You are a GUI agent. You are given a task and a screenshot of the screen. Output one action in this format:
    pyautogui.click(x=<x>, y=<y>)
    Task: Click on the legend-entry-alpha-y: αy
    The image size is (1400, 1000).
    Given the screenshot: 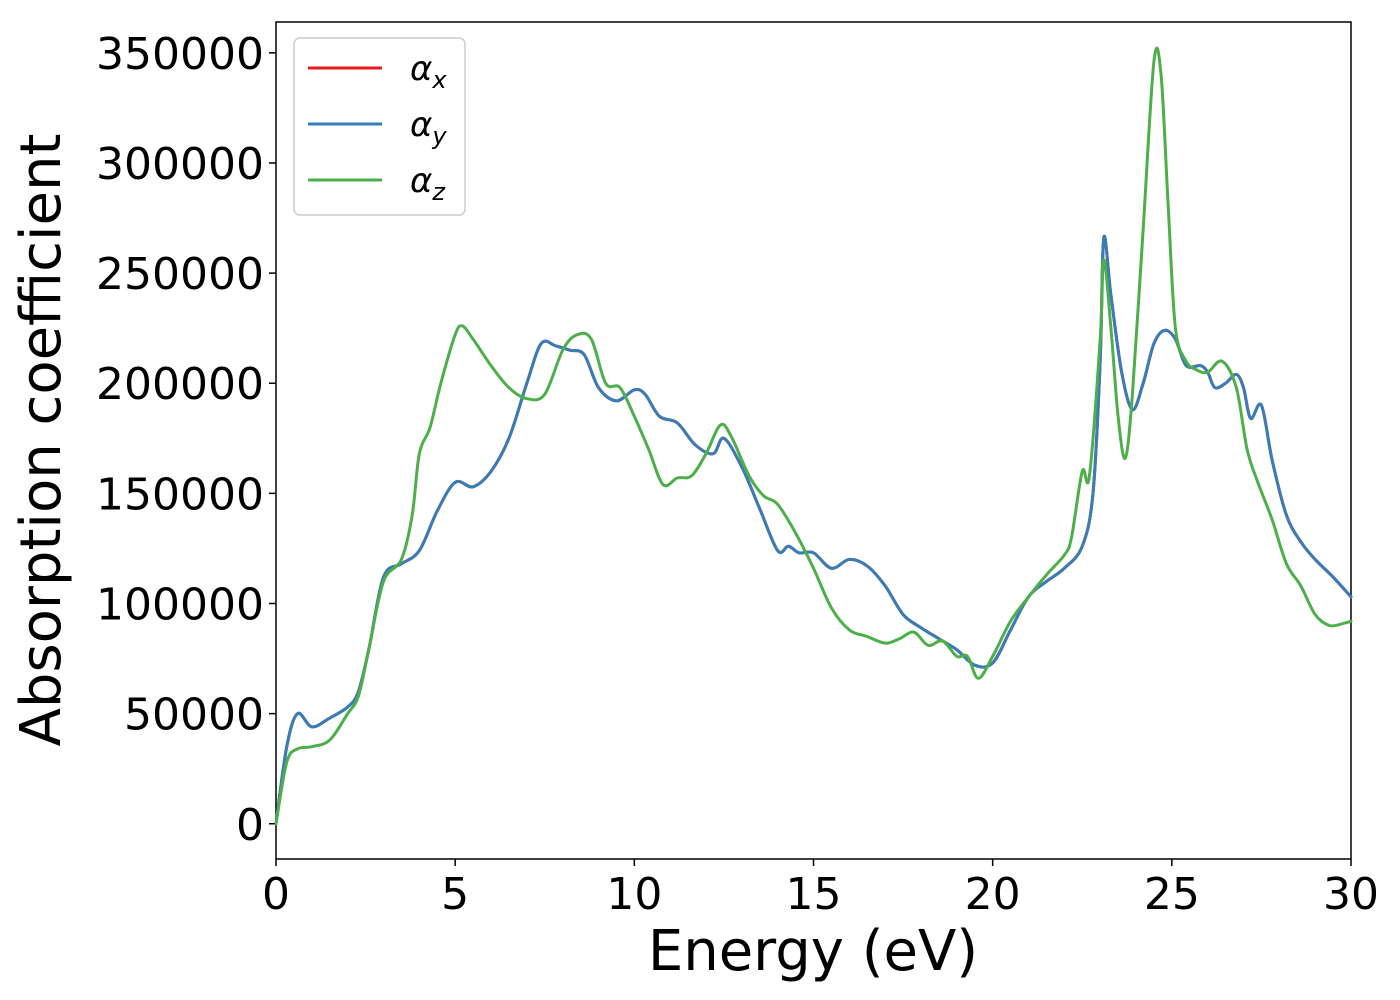 What is the action you would take?
    pyautogui.click(x=377, y=127)
    